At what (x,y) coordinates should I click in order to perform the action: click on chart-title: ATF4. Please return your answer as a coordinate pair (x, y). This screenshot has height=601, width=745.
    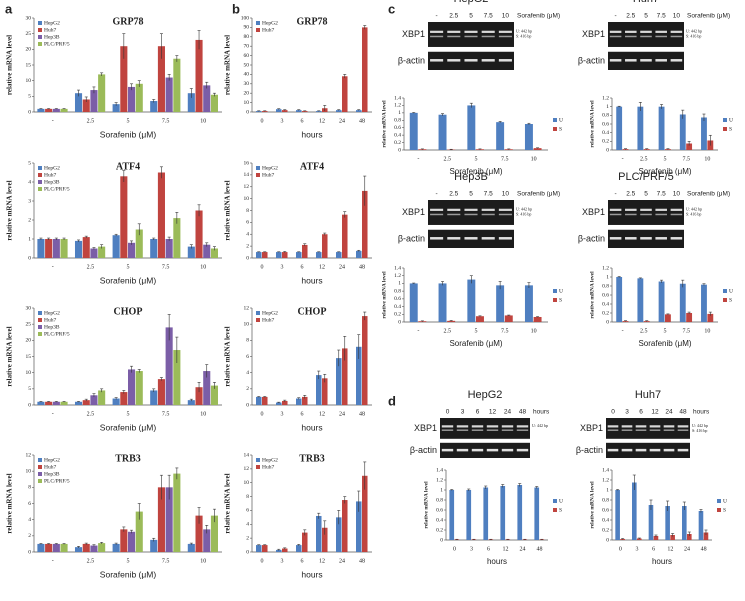
    Looking at the image, I should click on (312, 166).